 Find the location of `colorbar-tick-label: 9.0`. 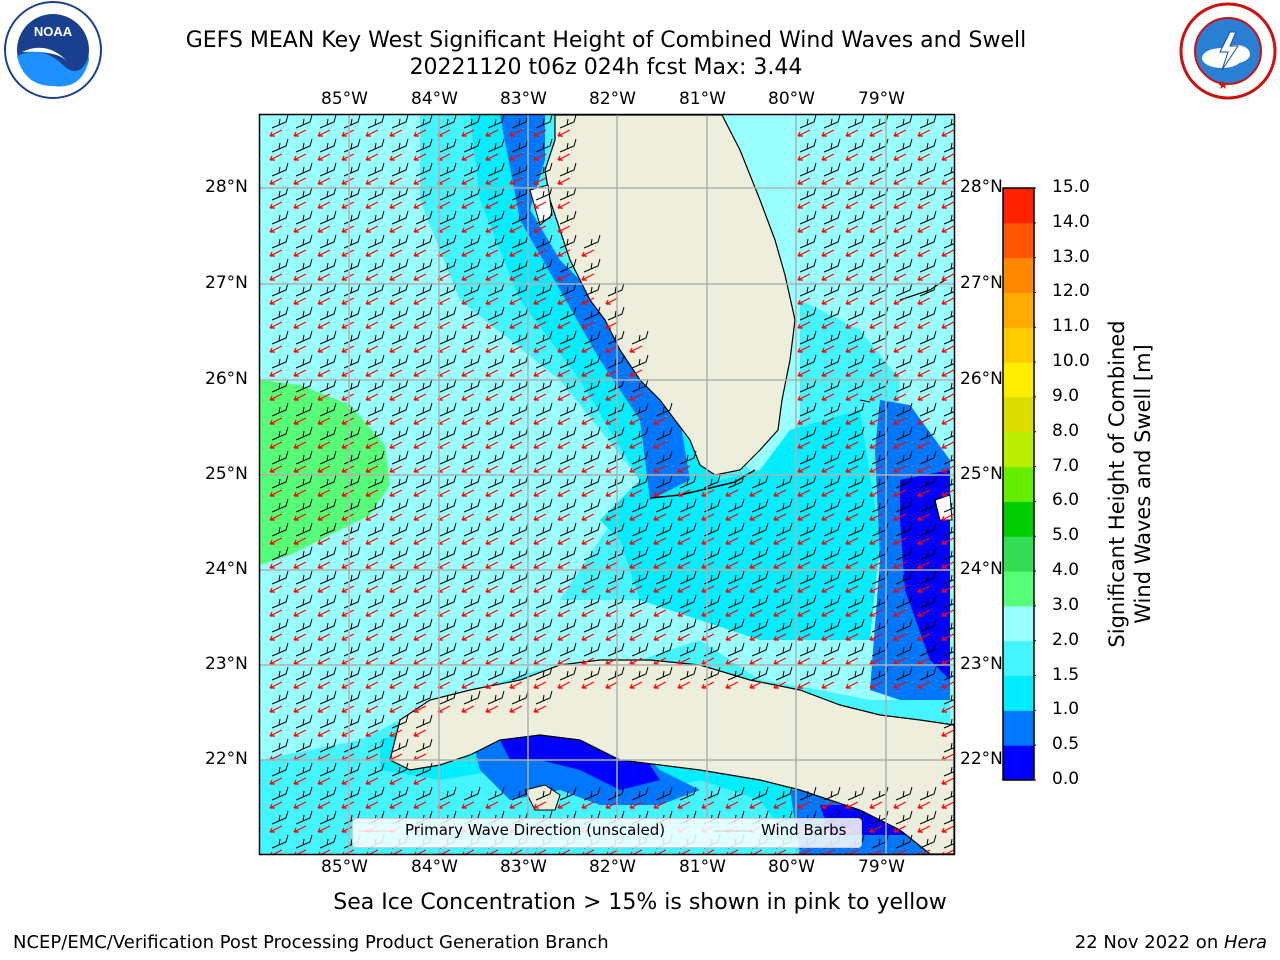

colorbar-tick-label: 9.0 is located at coordinates (1066, 395).